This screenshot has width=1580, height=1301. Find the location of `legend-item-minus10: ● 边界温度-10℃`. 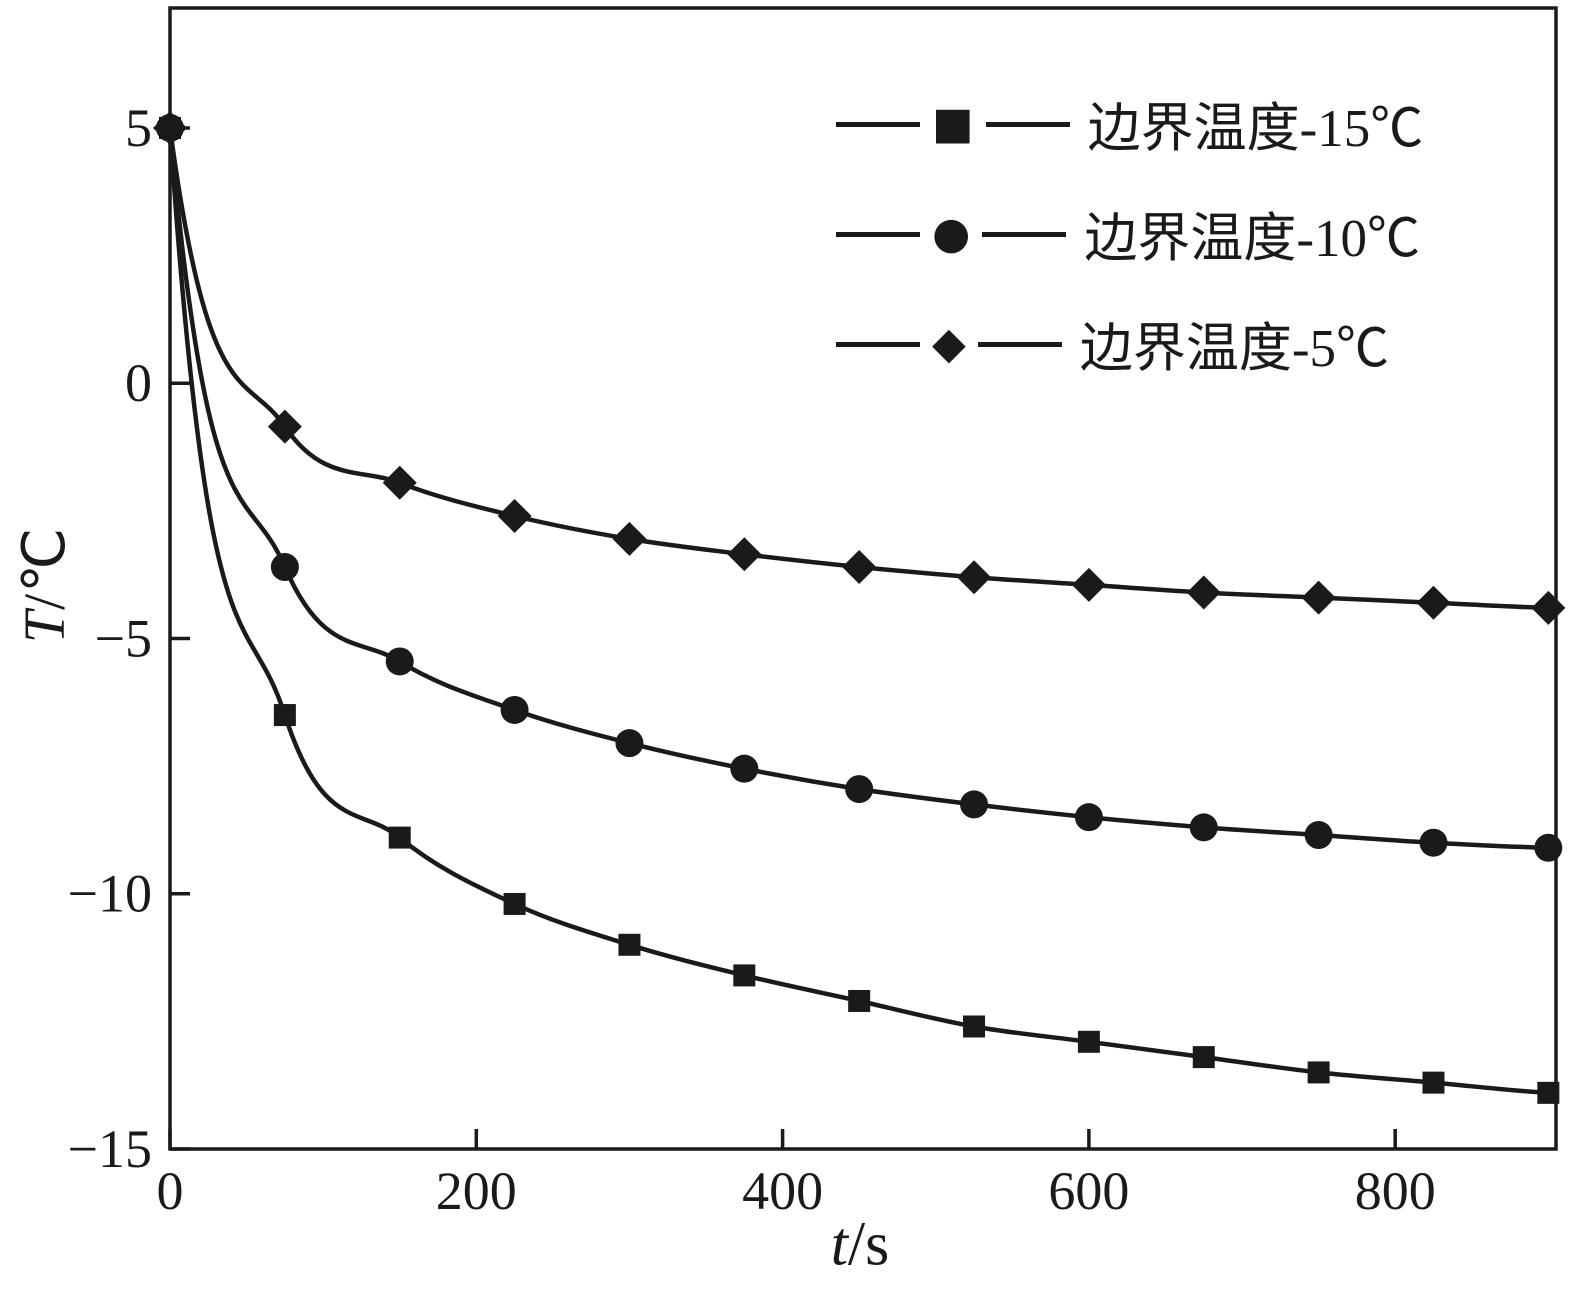

legend-item-minus10: ● 边界温度-10℃ is located at coordinates (1129, 234).